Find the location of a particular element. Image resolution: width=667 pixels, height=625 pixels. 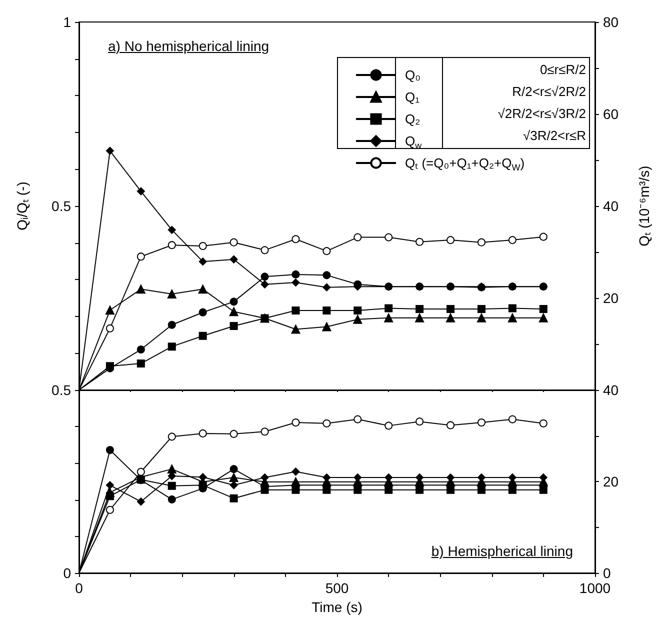

y2-tick-label: 60 is located at coordinates (611, 114).